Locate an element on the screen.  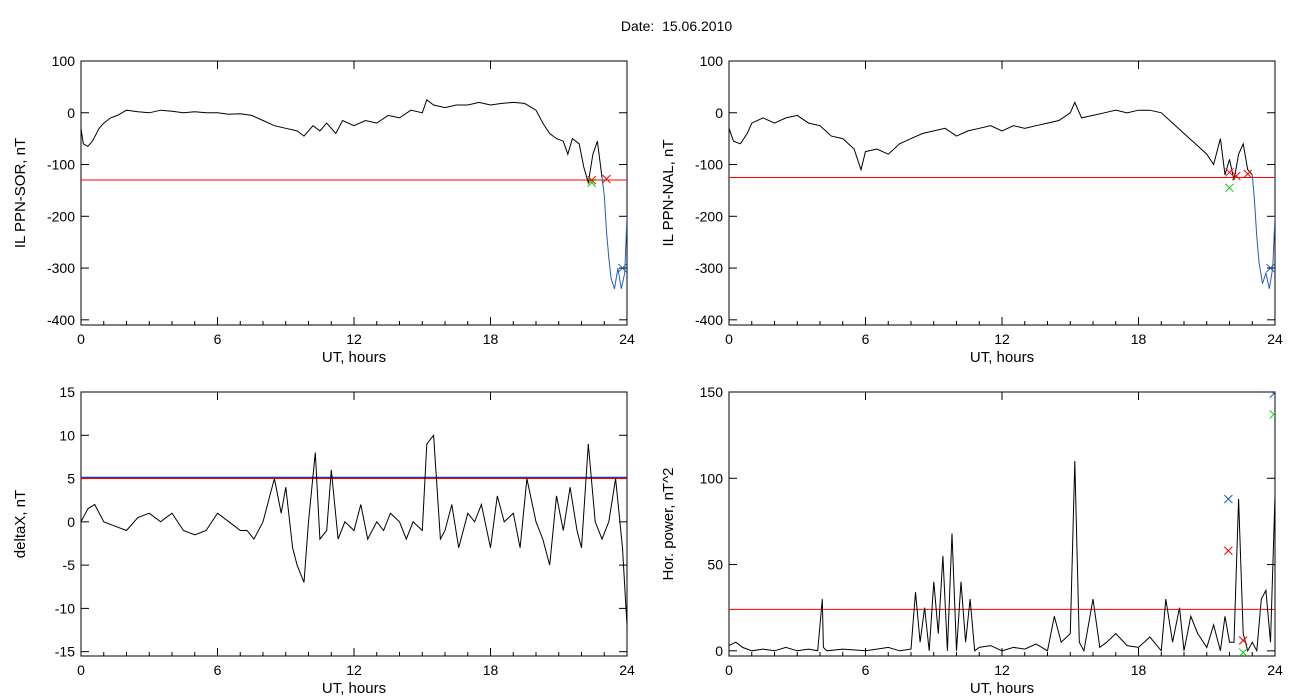
y-axis-label: IL PPN-SOR, nT is located at coordinates (20, 193).